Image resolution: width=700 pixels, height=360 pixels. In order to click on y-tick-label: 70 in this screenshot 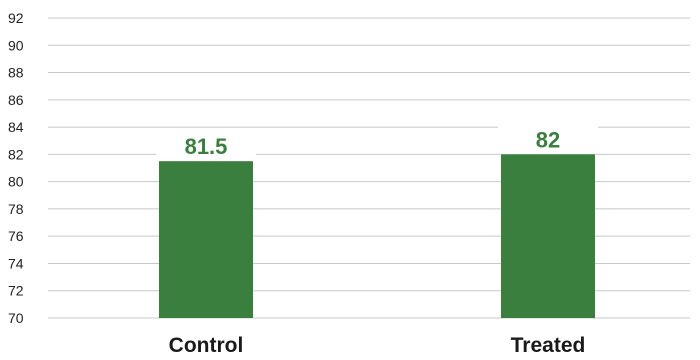, I will do `click(16, 318)`.